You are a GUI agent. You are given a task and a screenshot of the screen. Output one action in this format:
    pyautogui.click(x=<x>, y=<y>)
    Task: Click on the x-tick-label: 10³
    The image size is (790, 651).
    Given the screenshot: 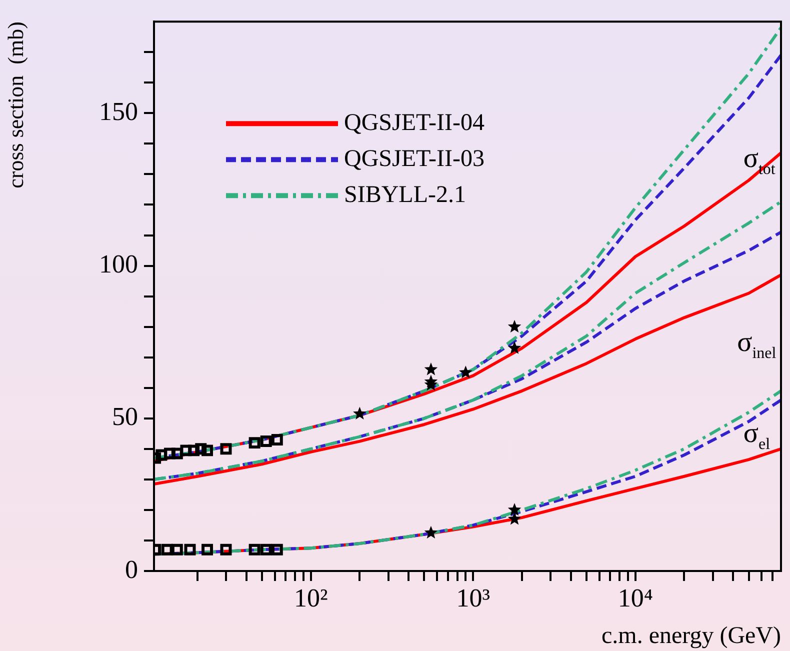 What is the action you would take?
    pyautogui.click(x=473, y=597)
    